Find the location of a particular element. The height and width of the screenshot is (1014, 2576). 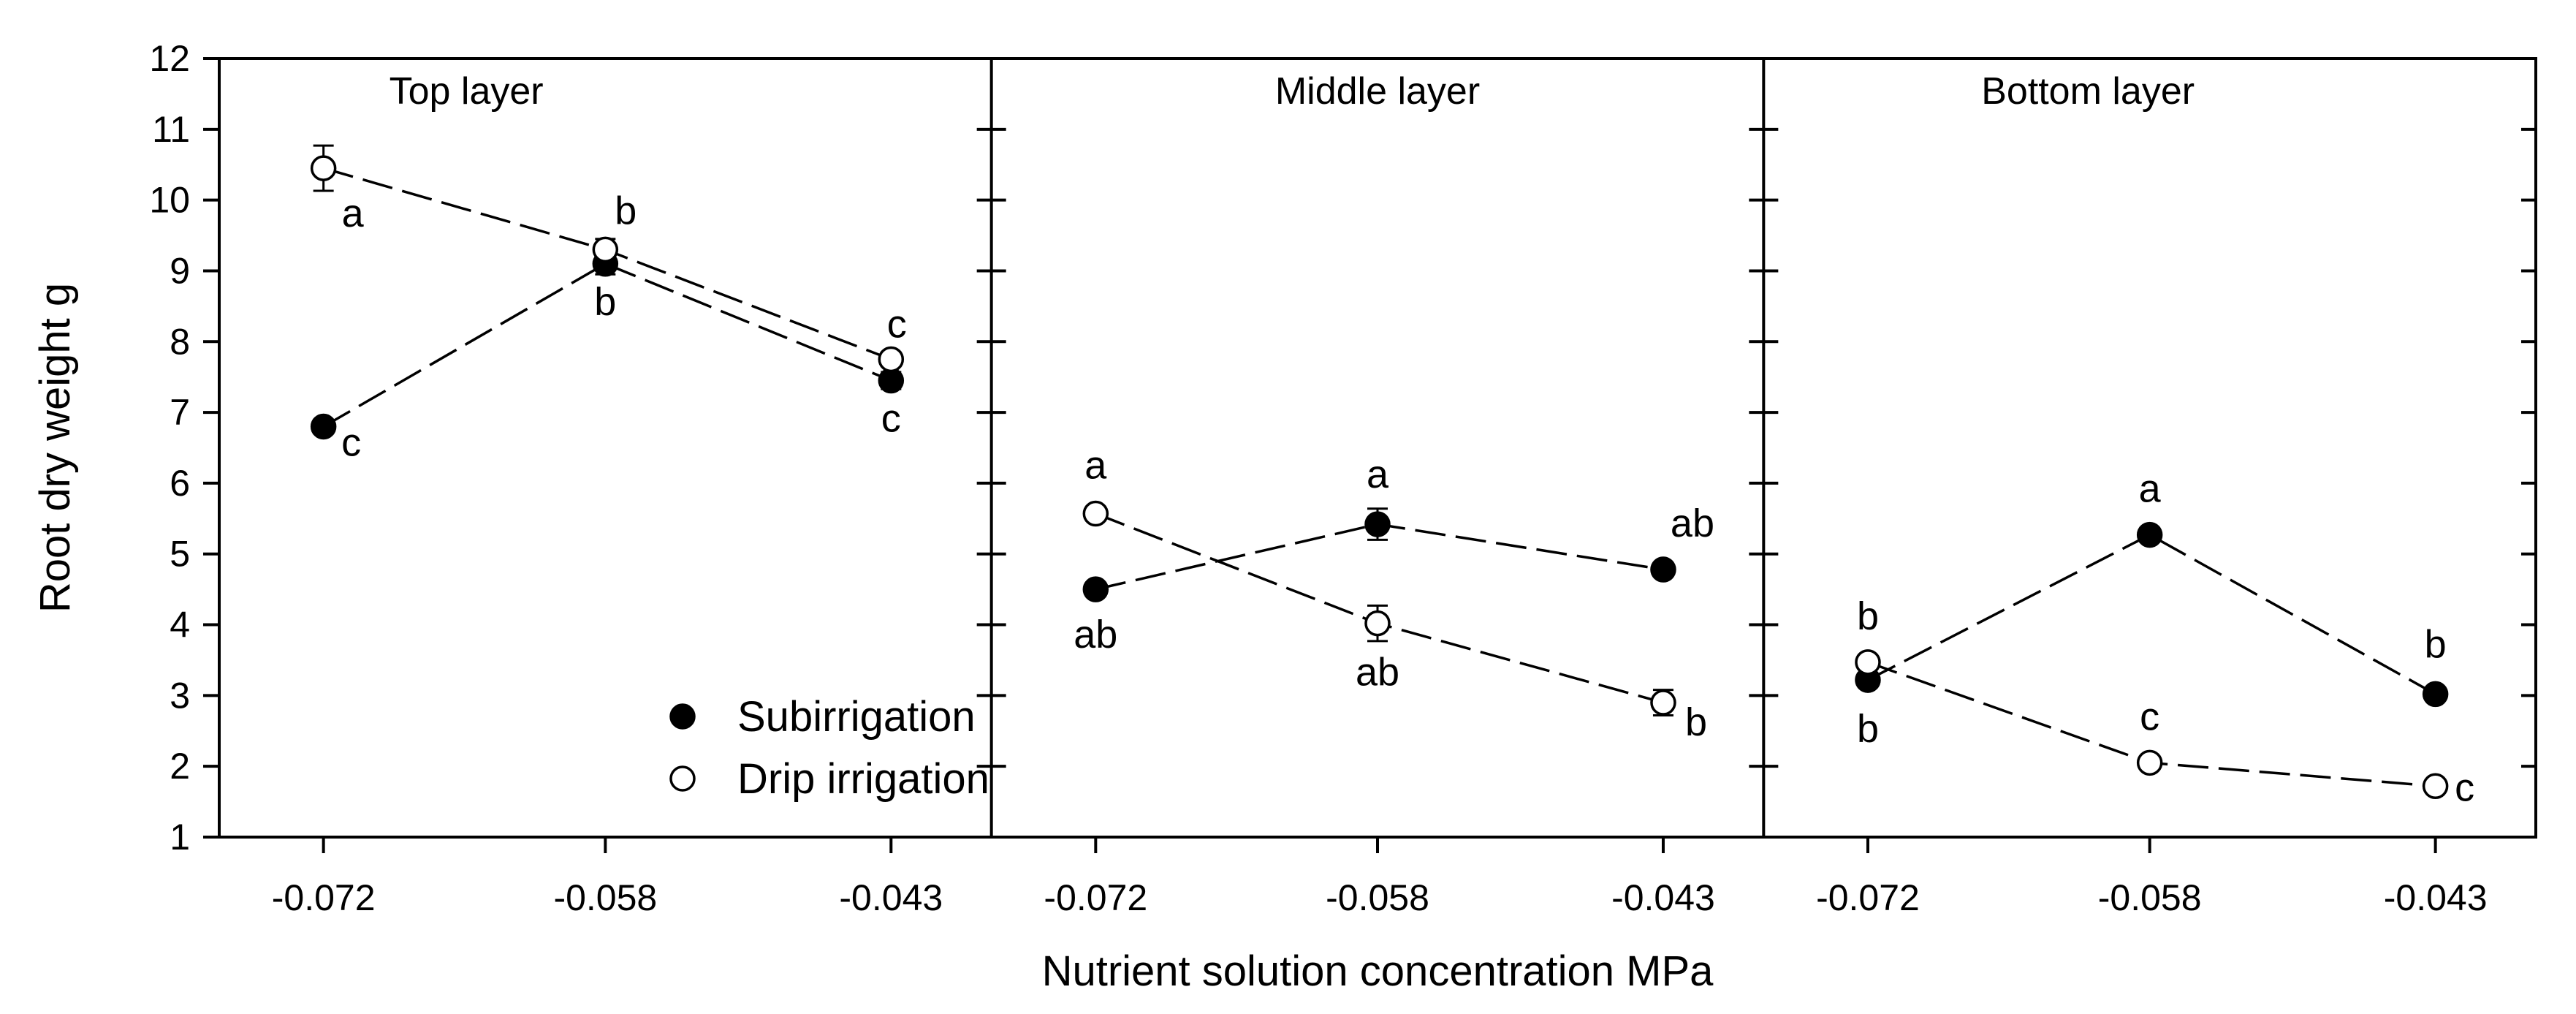

panel-title: Middle layer is located at coordinates (1378, 91).